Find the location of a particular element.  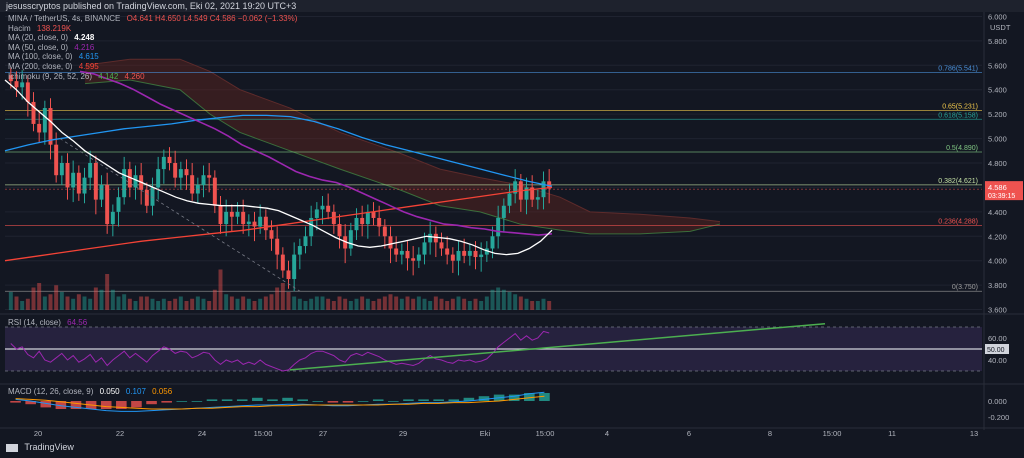

last-price-countdown: 03:39:15 is located at coordinates (1001, 196).